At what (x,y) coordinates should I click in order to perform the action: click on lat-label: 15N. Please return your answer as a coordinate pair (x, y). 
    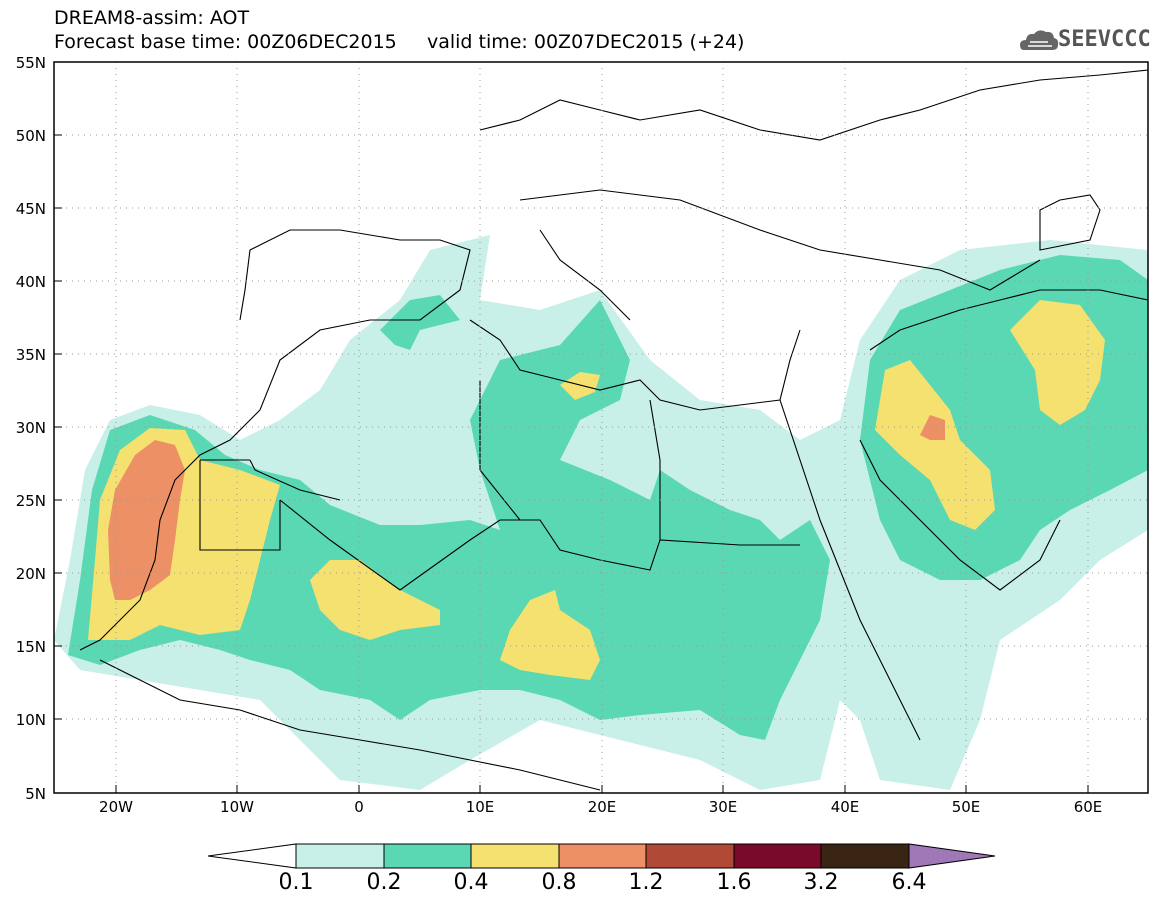
    Looking at the image, I should click on (31, 647).